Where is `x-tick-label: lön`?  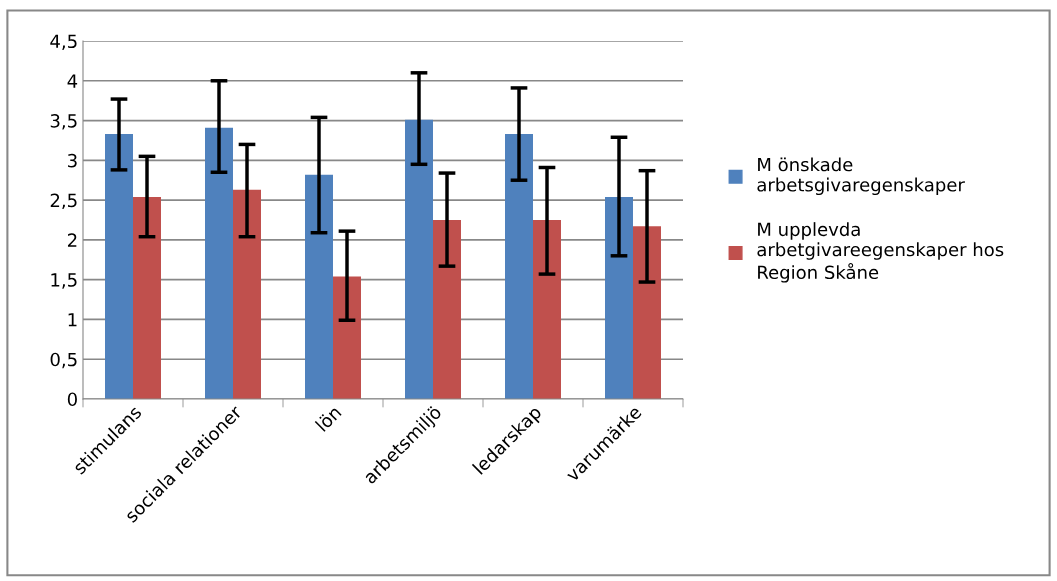
x-tick-label: lön is located at coordinates (328, 418).